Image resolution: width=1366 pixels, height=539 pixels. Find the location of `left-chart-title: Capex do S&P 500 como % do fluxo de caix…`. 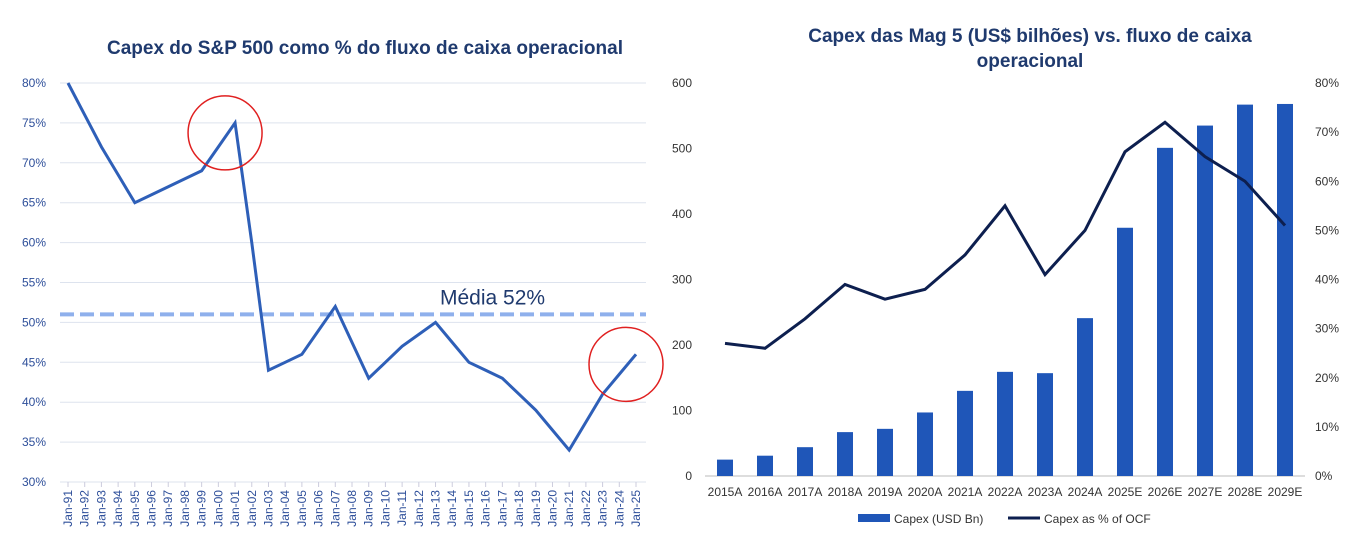

left-chart-title: Capex do S&P 500 como % do fluxo de caix… is located at coordinates (365, 48).